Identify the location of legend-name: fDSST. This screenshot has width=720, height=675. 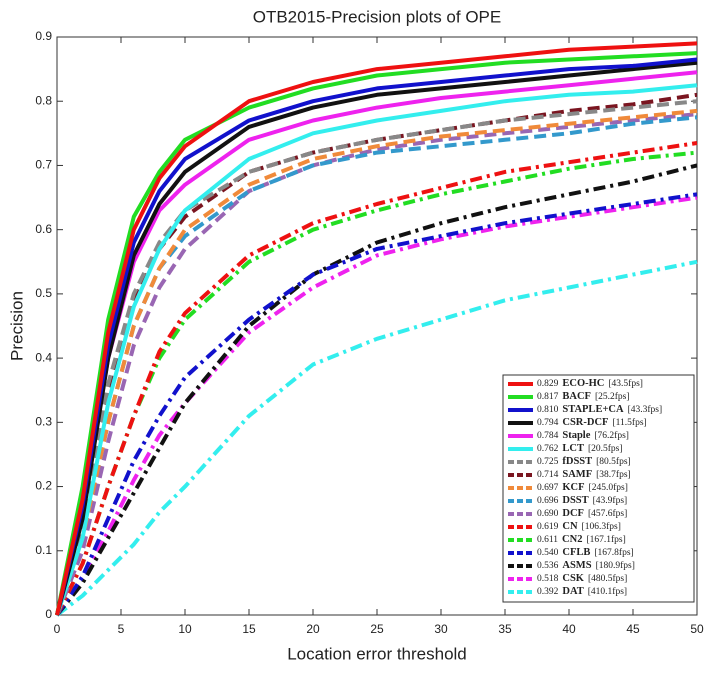
(577, 461).